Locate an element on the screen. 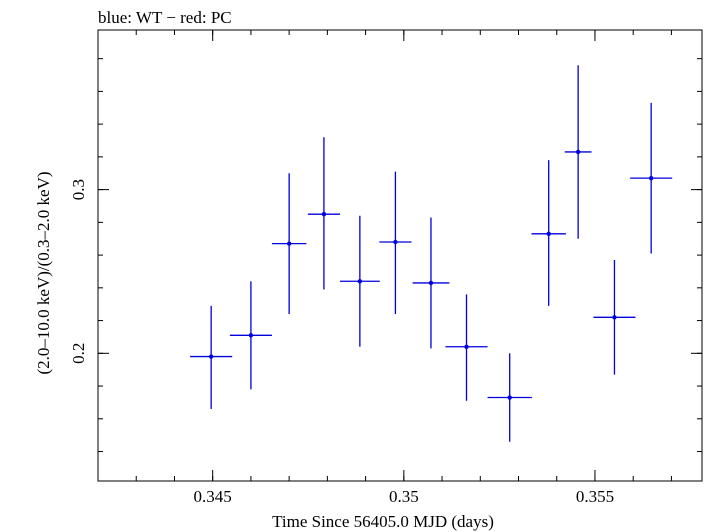 The width and height of the screenshot is (705, 532). chart-title: blue: WT − red: PC is located at coordinates (165, 17).